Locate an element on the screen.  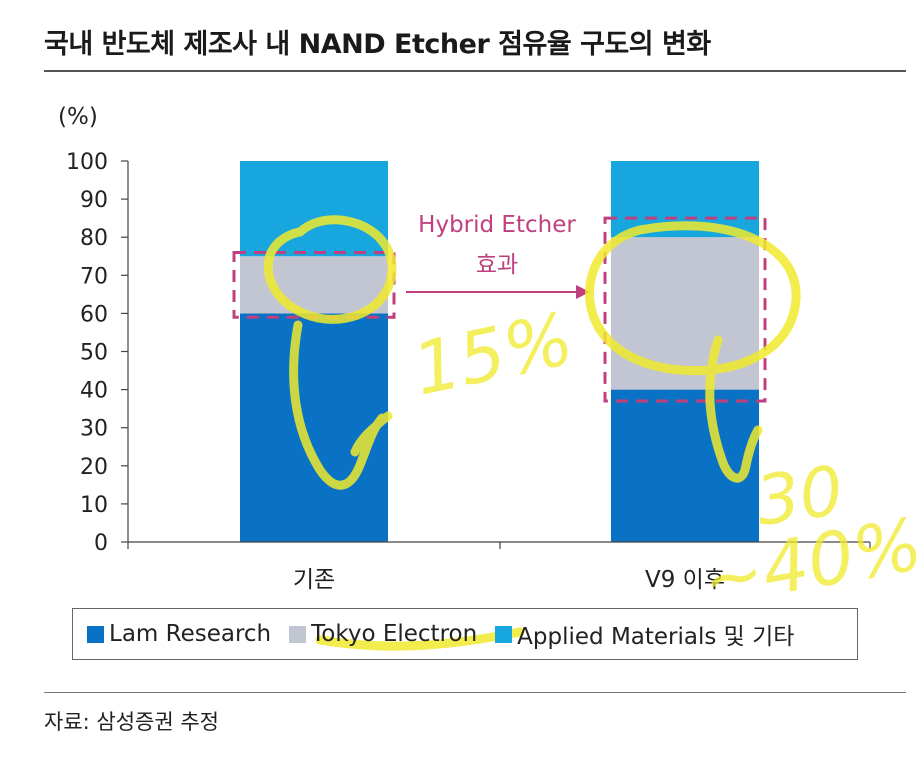
legend-item-tel: Tokyo Electron is located at coordinates (383, 634).